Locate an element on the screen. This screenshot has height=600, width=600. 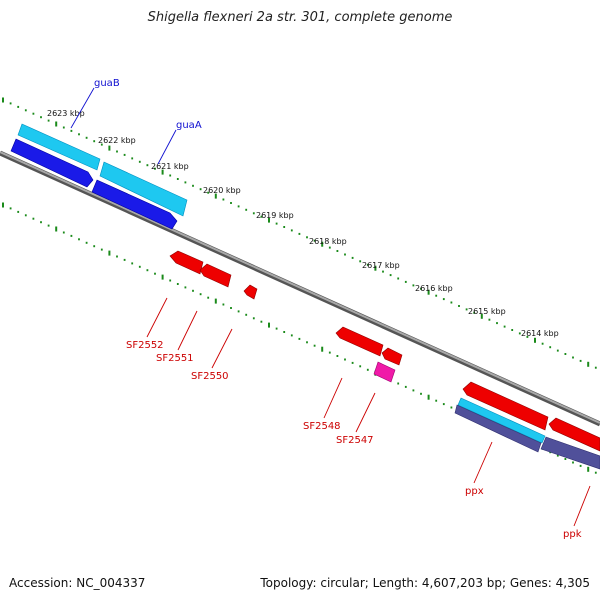
feature-SF2552 is located at coordinates (186, 262).